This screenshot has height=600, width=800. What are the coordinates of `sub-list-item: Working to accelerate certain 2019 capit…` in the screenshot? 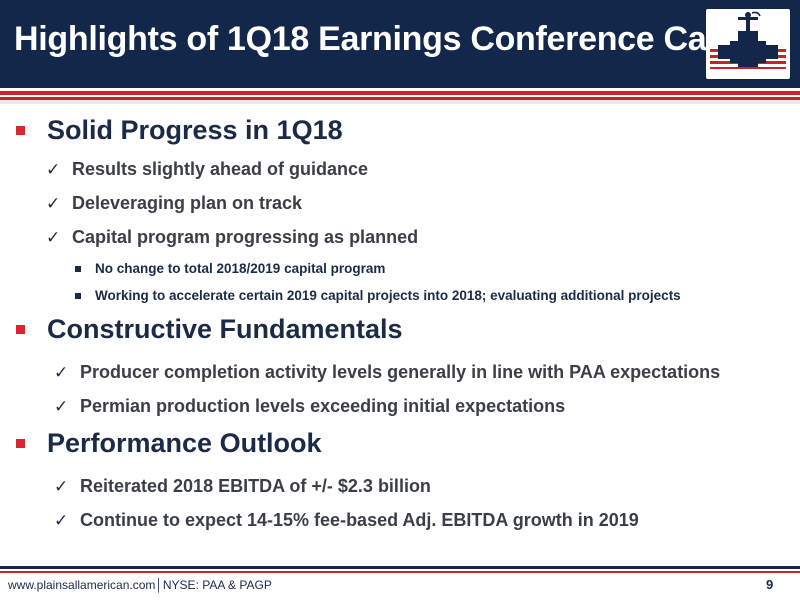 It's located at (378, 295).